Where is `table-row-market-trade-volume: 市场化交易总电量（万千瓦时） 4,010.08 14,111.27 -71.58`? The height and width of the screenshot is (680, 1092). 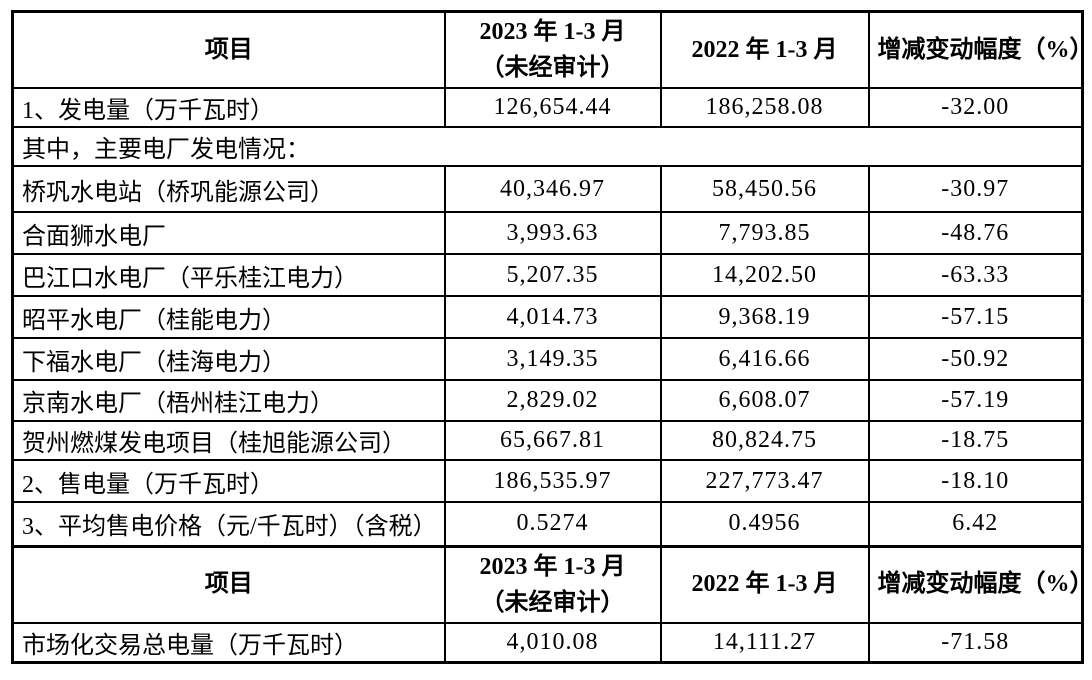
table-row-market-trade-volume: 市场化交易总电量（万千瓦时） 4,010.08 14,111.27 -71.58 is located at coordinates (547, 642).